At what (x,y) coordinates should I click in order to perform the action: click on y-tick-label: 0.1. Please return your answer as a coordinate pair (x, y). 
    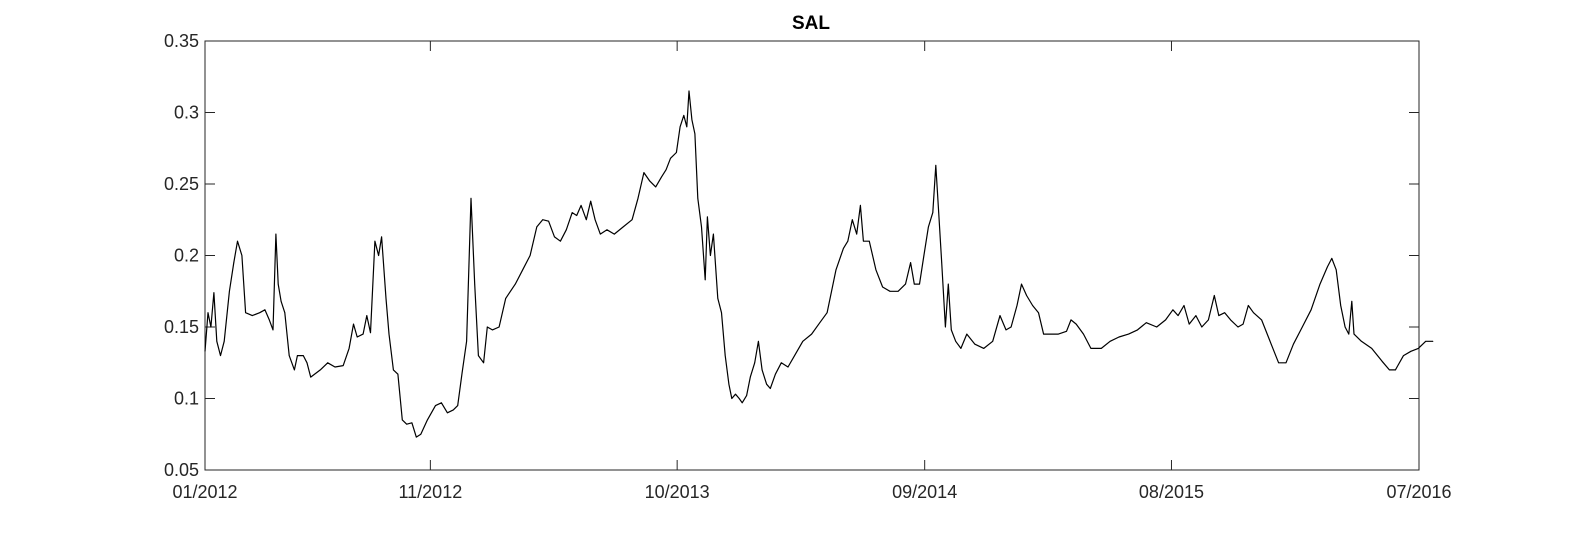
    Looking at the image, I should click on (186, 399).